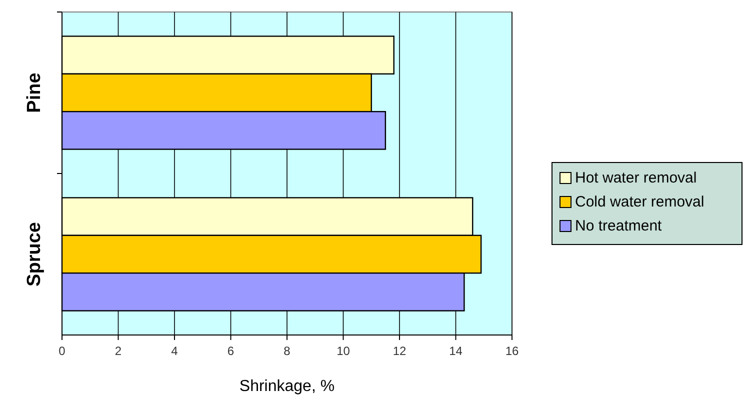  I want to click on y-tick-label: Pine, so click(34, 92).